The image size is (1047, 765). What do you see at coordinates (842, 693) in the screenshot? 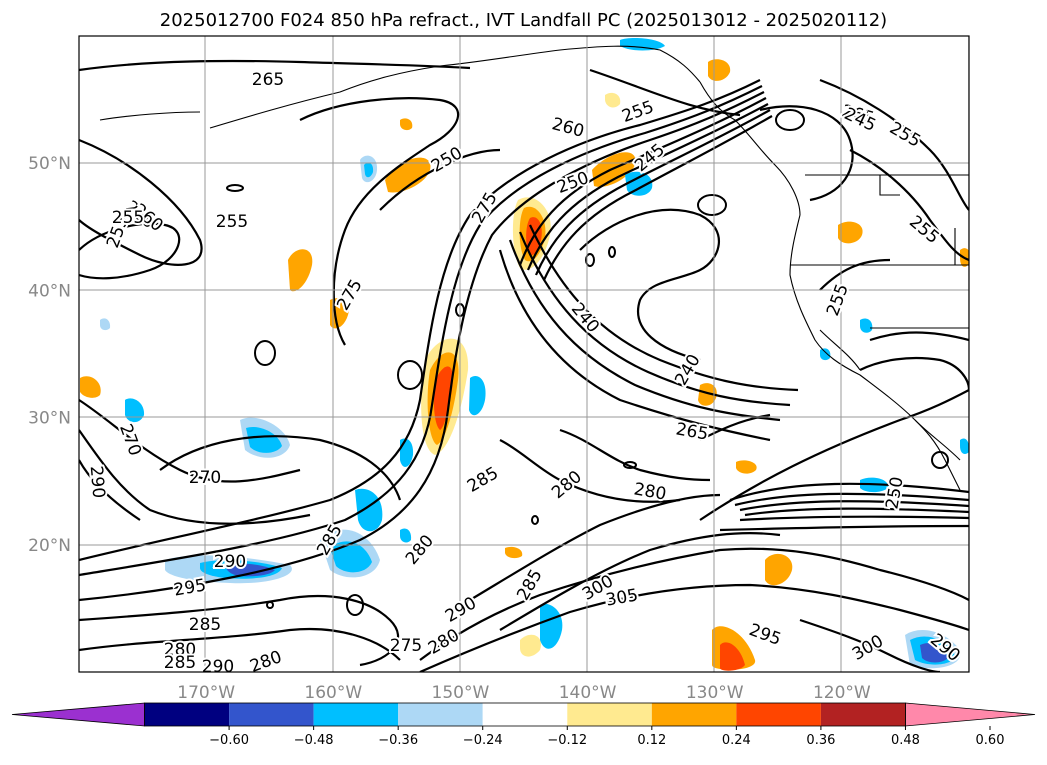
I see `lon-label: 120°W` at bounding box center [842, 693].